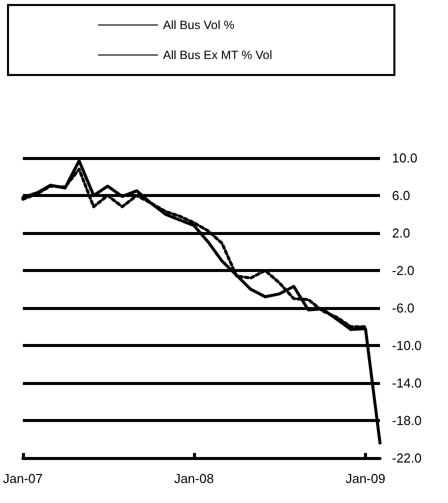  I want to click on y-tick-label: 2.0, so click(401, 233).